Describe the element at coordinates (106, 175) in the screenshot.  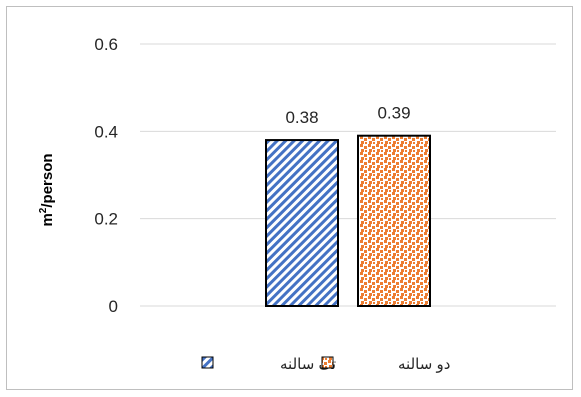
I see `y-tick-labels: 0 0.2 0.4 0.6` at that location.